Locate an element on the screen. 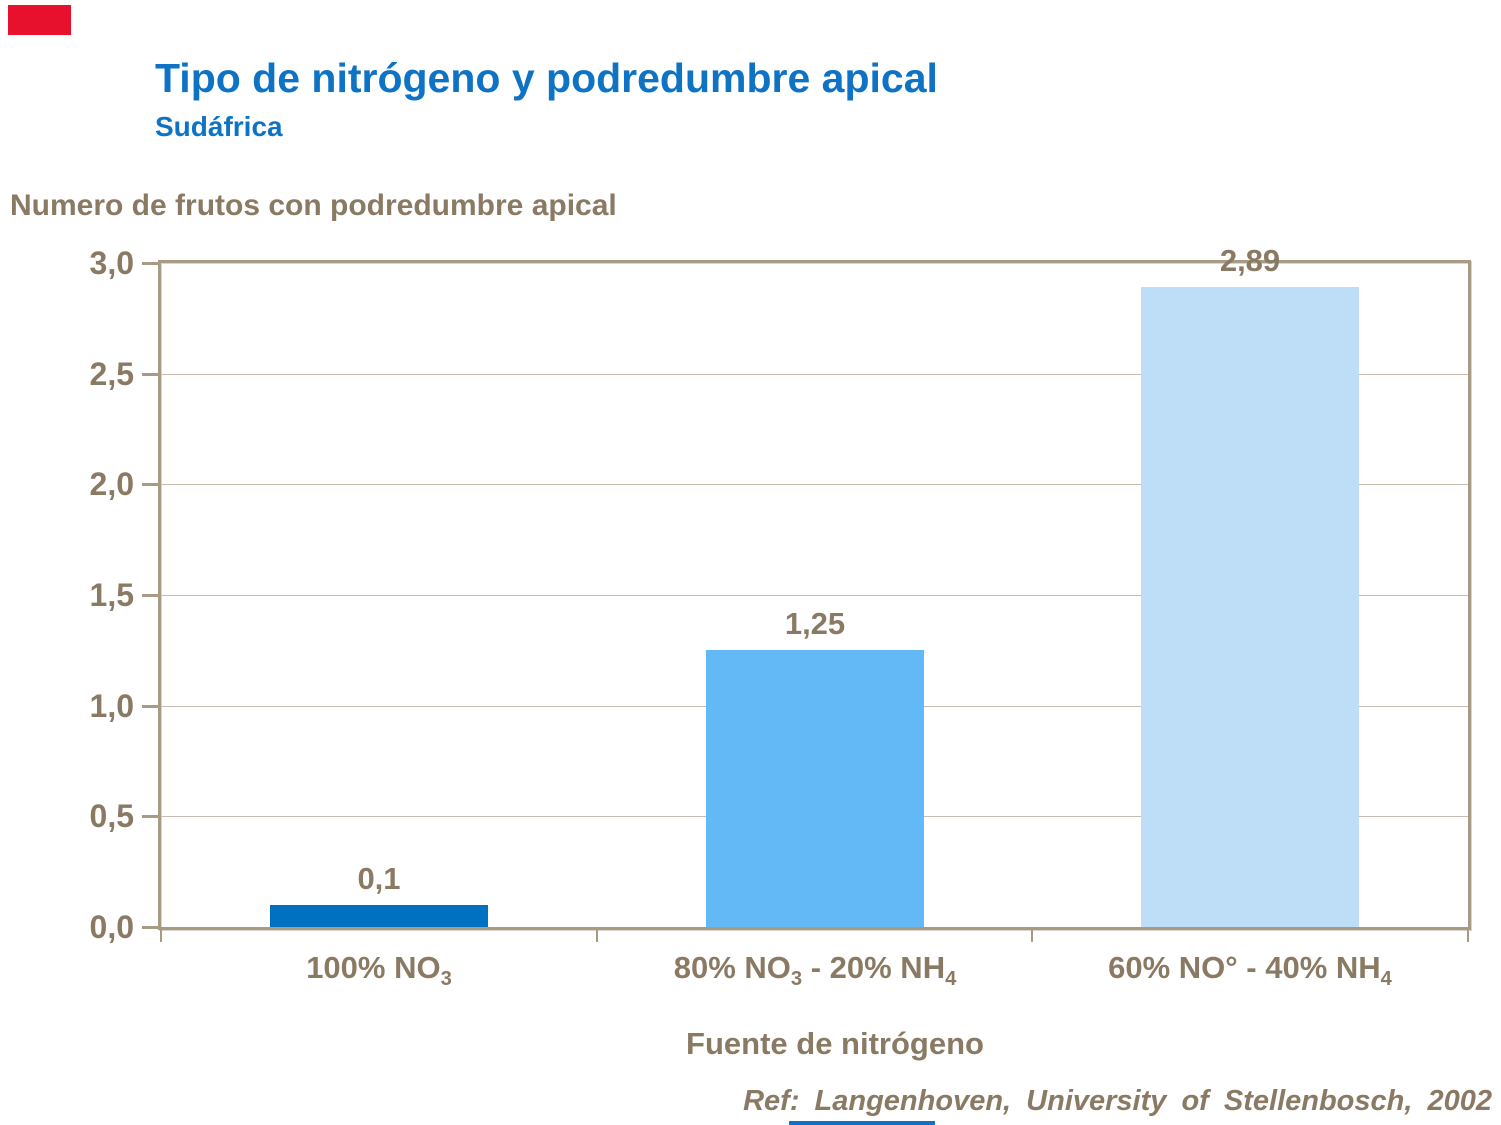 This screenshot has height=1125, width=1501. category-label: 80% NO3 - 20% NH4 is located at coordinates (815, 970).